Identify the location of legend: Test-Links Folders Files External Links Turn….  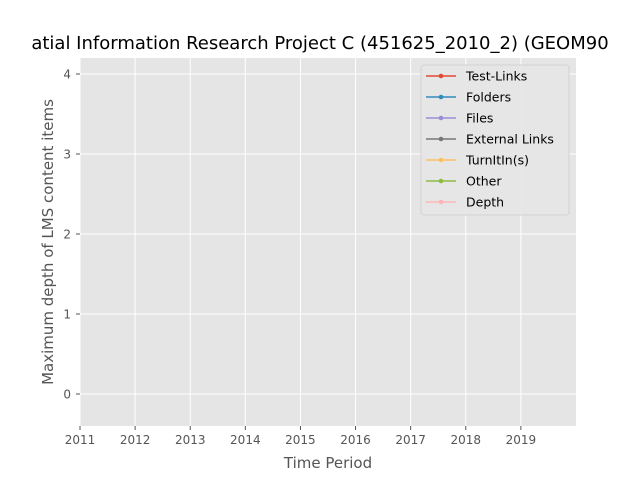
(495, 140).